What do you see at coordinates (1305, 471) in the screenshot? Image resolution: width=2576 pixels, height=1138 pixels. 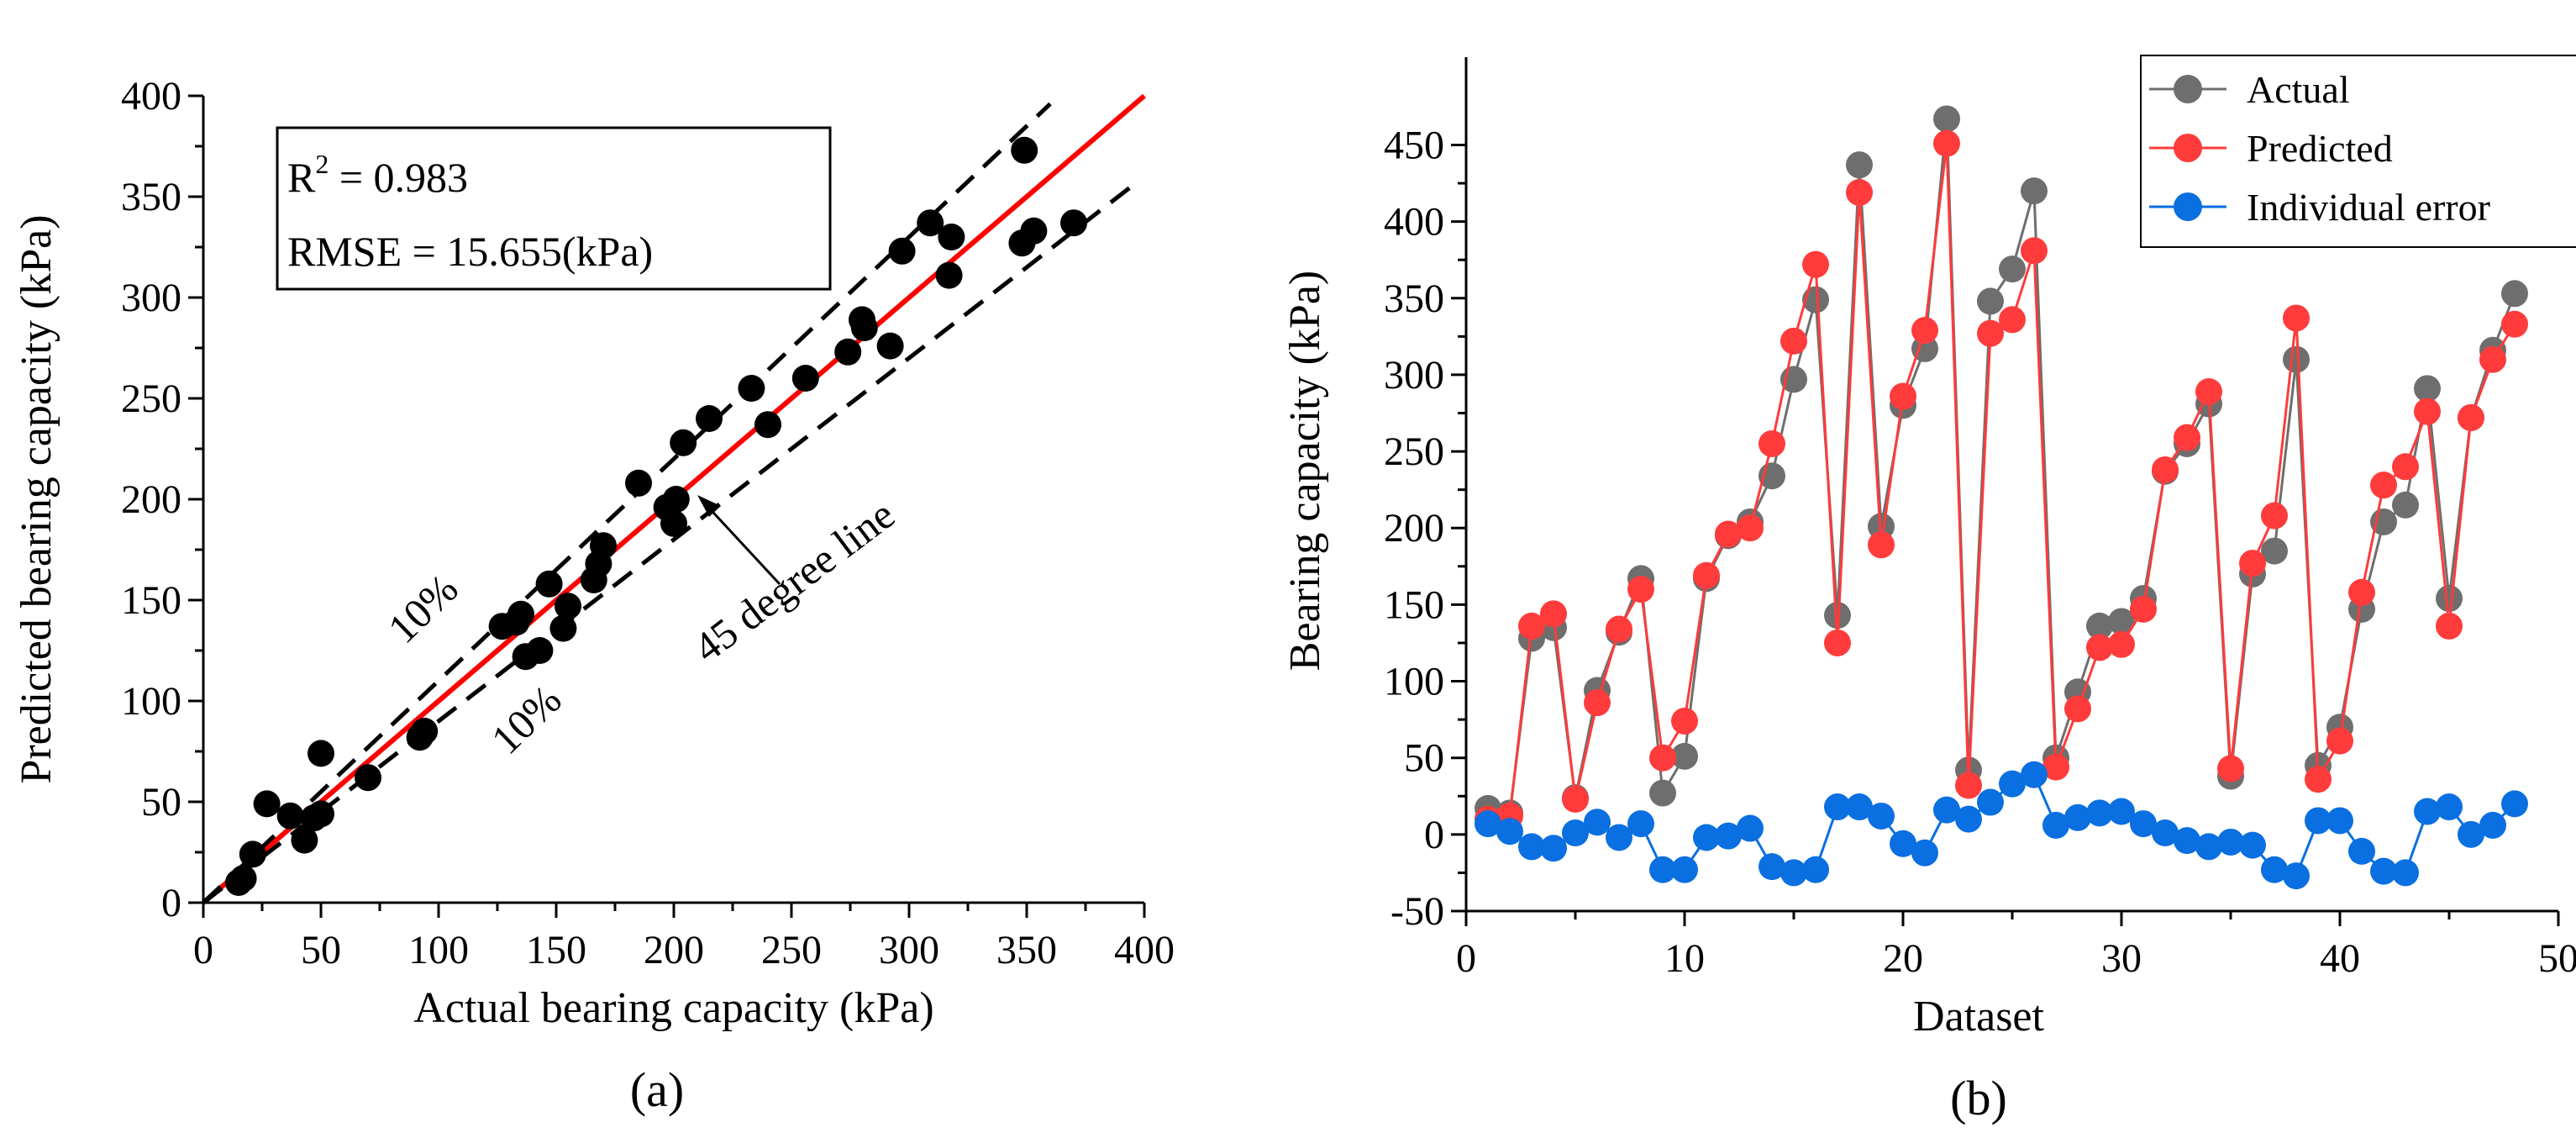 I see `y-axis-title: Bearing capacity (kPa)` at bounding box center [1305, 471].